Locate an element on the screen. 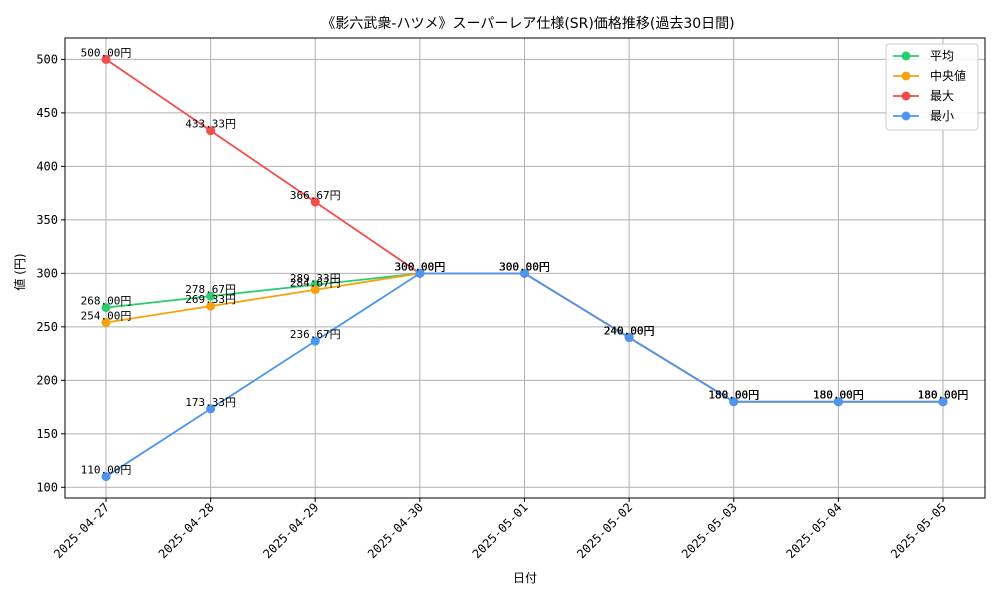  x-axis-label: 日付 is located at coordinates (525, 578).